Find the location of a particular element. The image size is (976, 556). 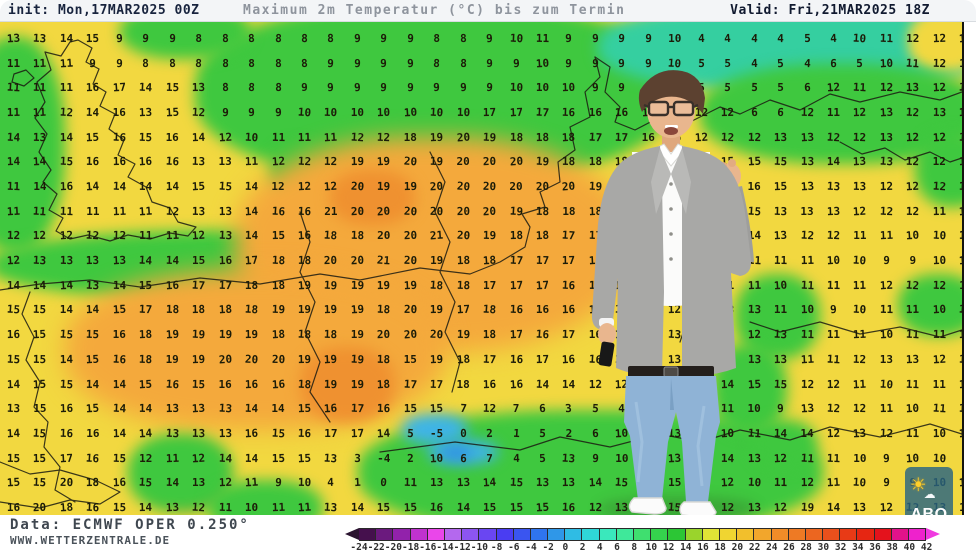

scale-bar is located at coordinates (643, 534).